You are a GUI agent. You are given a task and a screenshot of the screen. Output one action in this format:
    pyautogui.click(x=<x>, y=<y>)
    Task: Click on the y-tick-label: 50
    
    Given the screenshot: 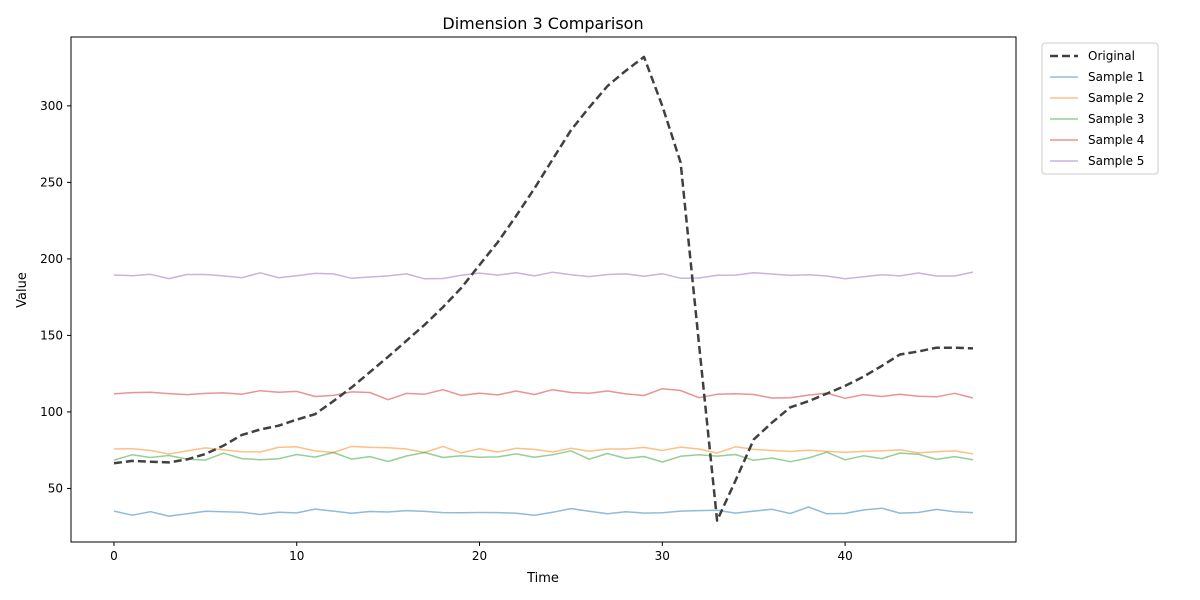 What is the action you would take?
    pyautogui.click(x=55, y=488)
    